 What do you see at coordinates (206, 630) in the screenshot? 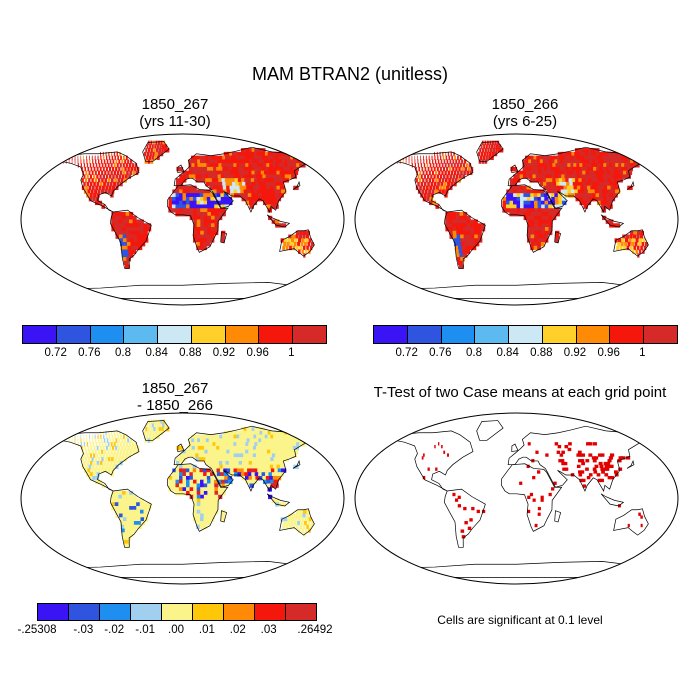
I see `colorbar-label: .01` at bounding box center [206, 630].